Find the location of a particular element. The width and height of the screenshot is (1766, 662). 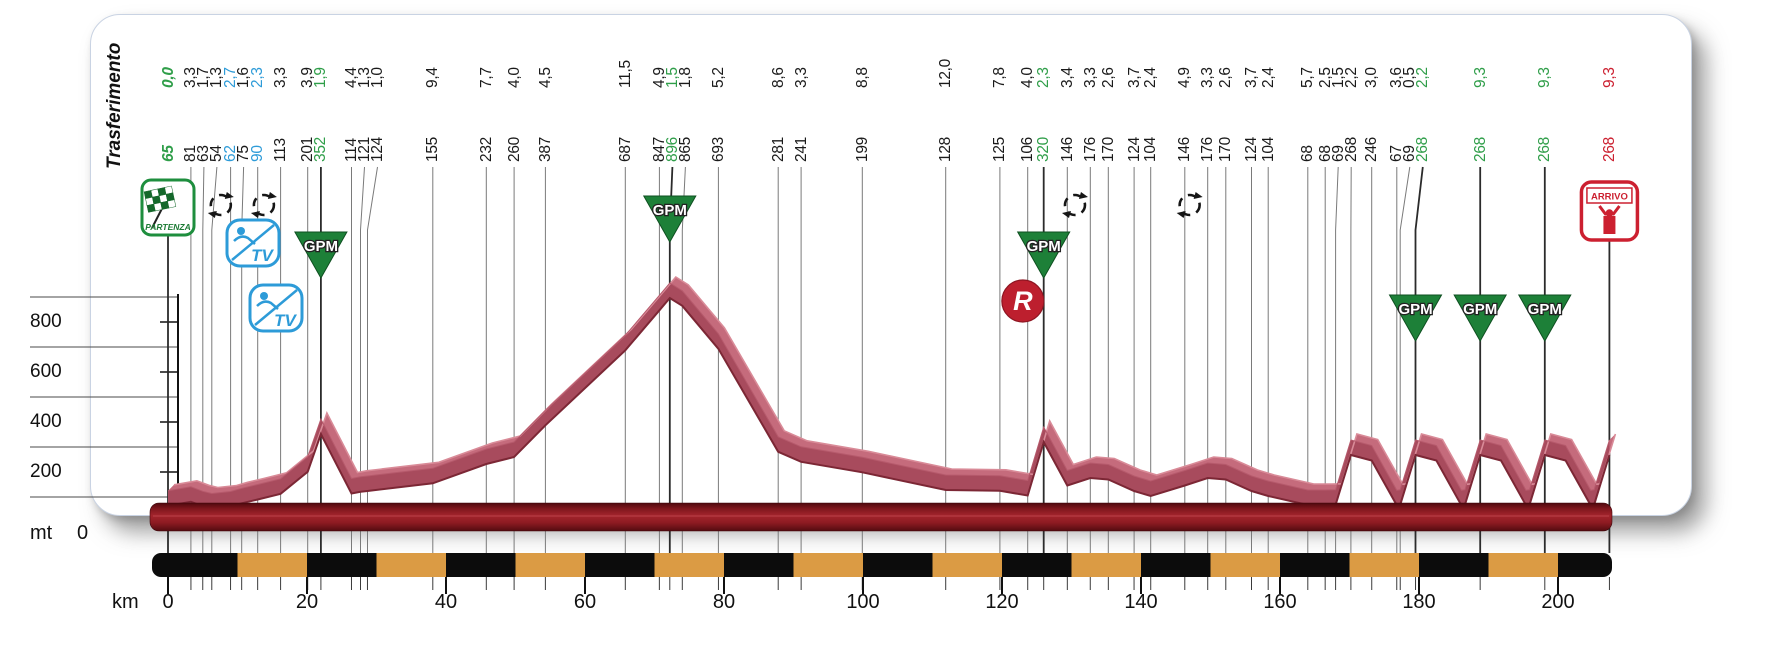

base-bar is located at coordinates (881, 517).